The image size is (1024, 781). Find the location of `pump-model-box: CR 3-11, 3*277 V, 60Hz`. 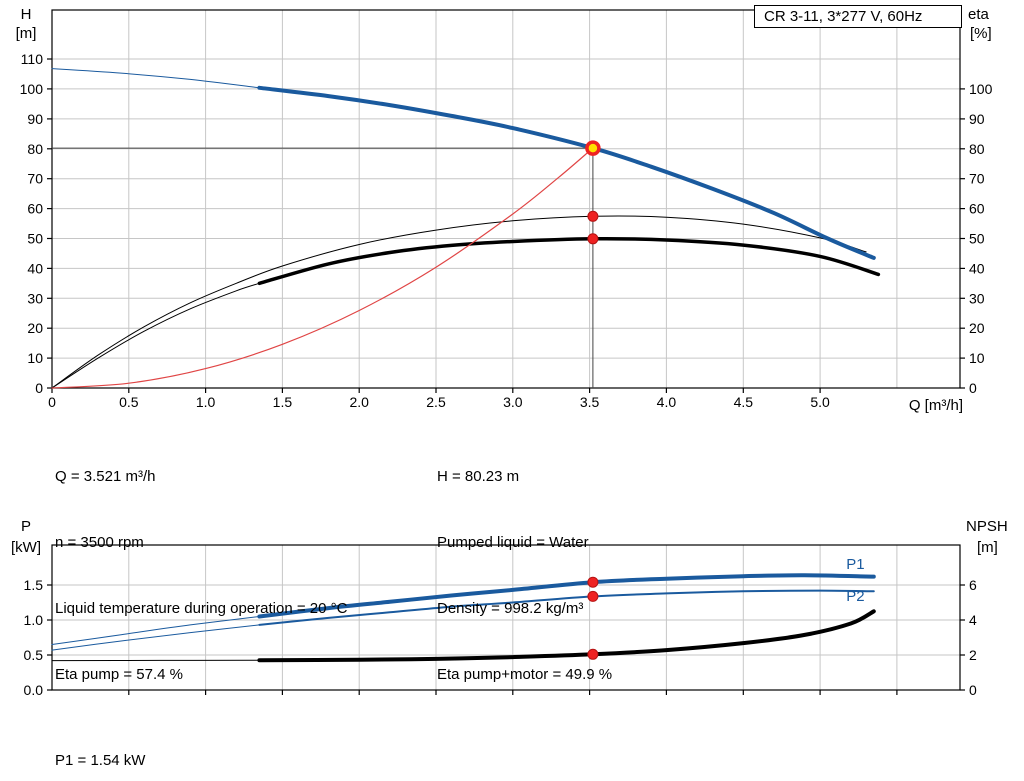

pump-model-box: CR 3-11, 3*277 V, 60Hz is located at coordinates (858, 16).